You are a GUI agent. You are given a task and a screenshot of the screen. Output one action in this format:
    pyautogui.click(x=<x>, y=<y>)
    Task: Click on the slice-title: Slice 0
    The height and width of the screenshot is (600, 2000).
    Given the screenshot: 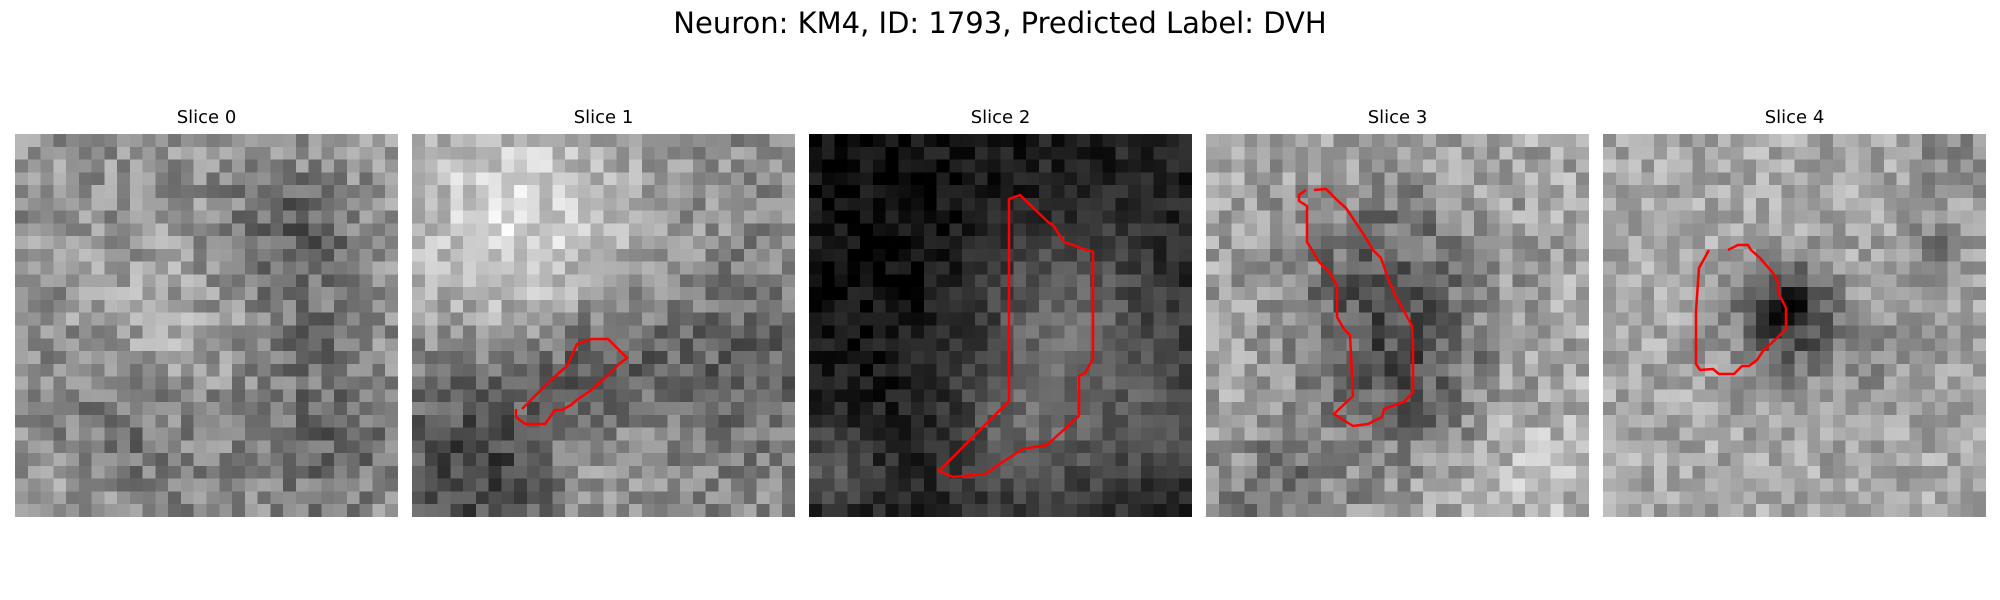 What is the action you would take?
    pyautogui.click(x=206, y=117)
    